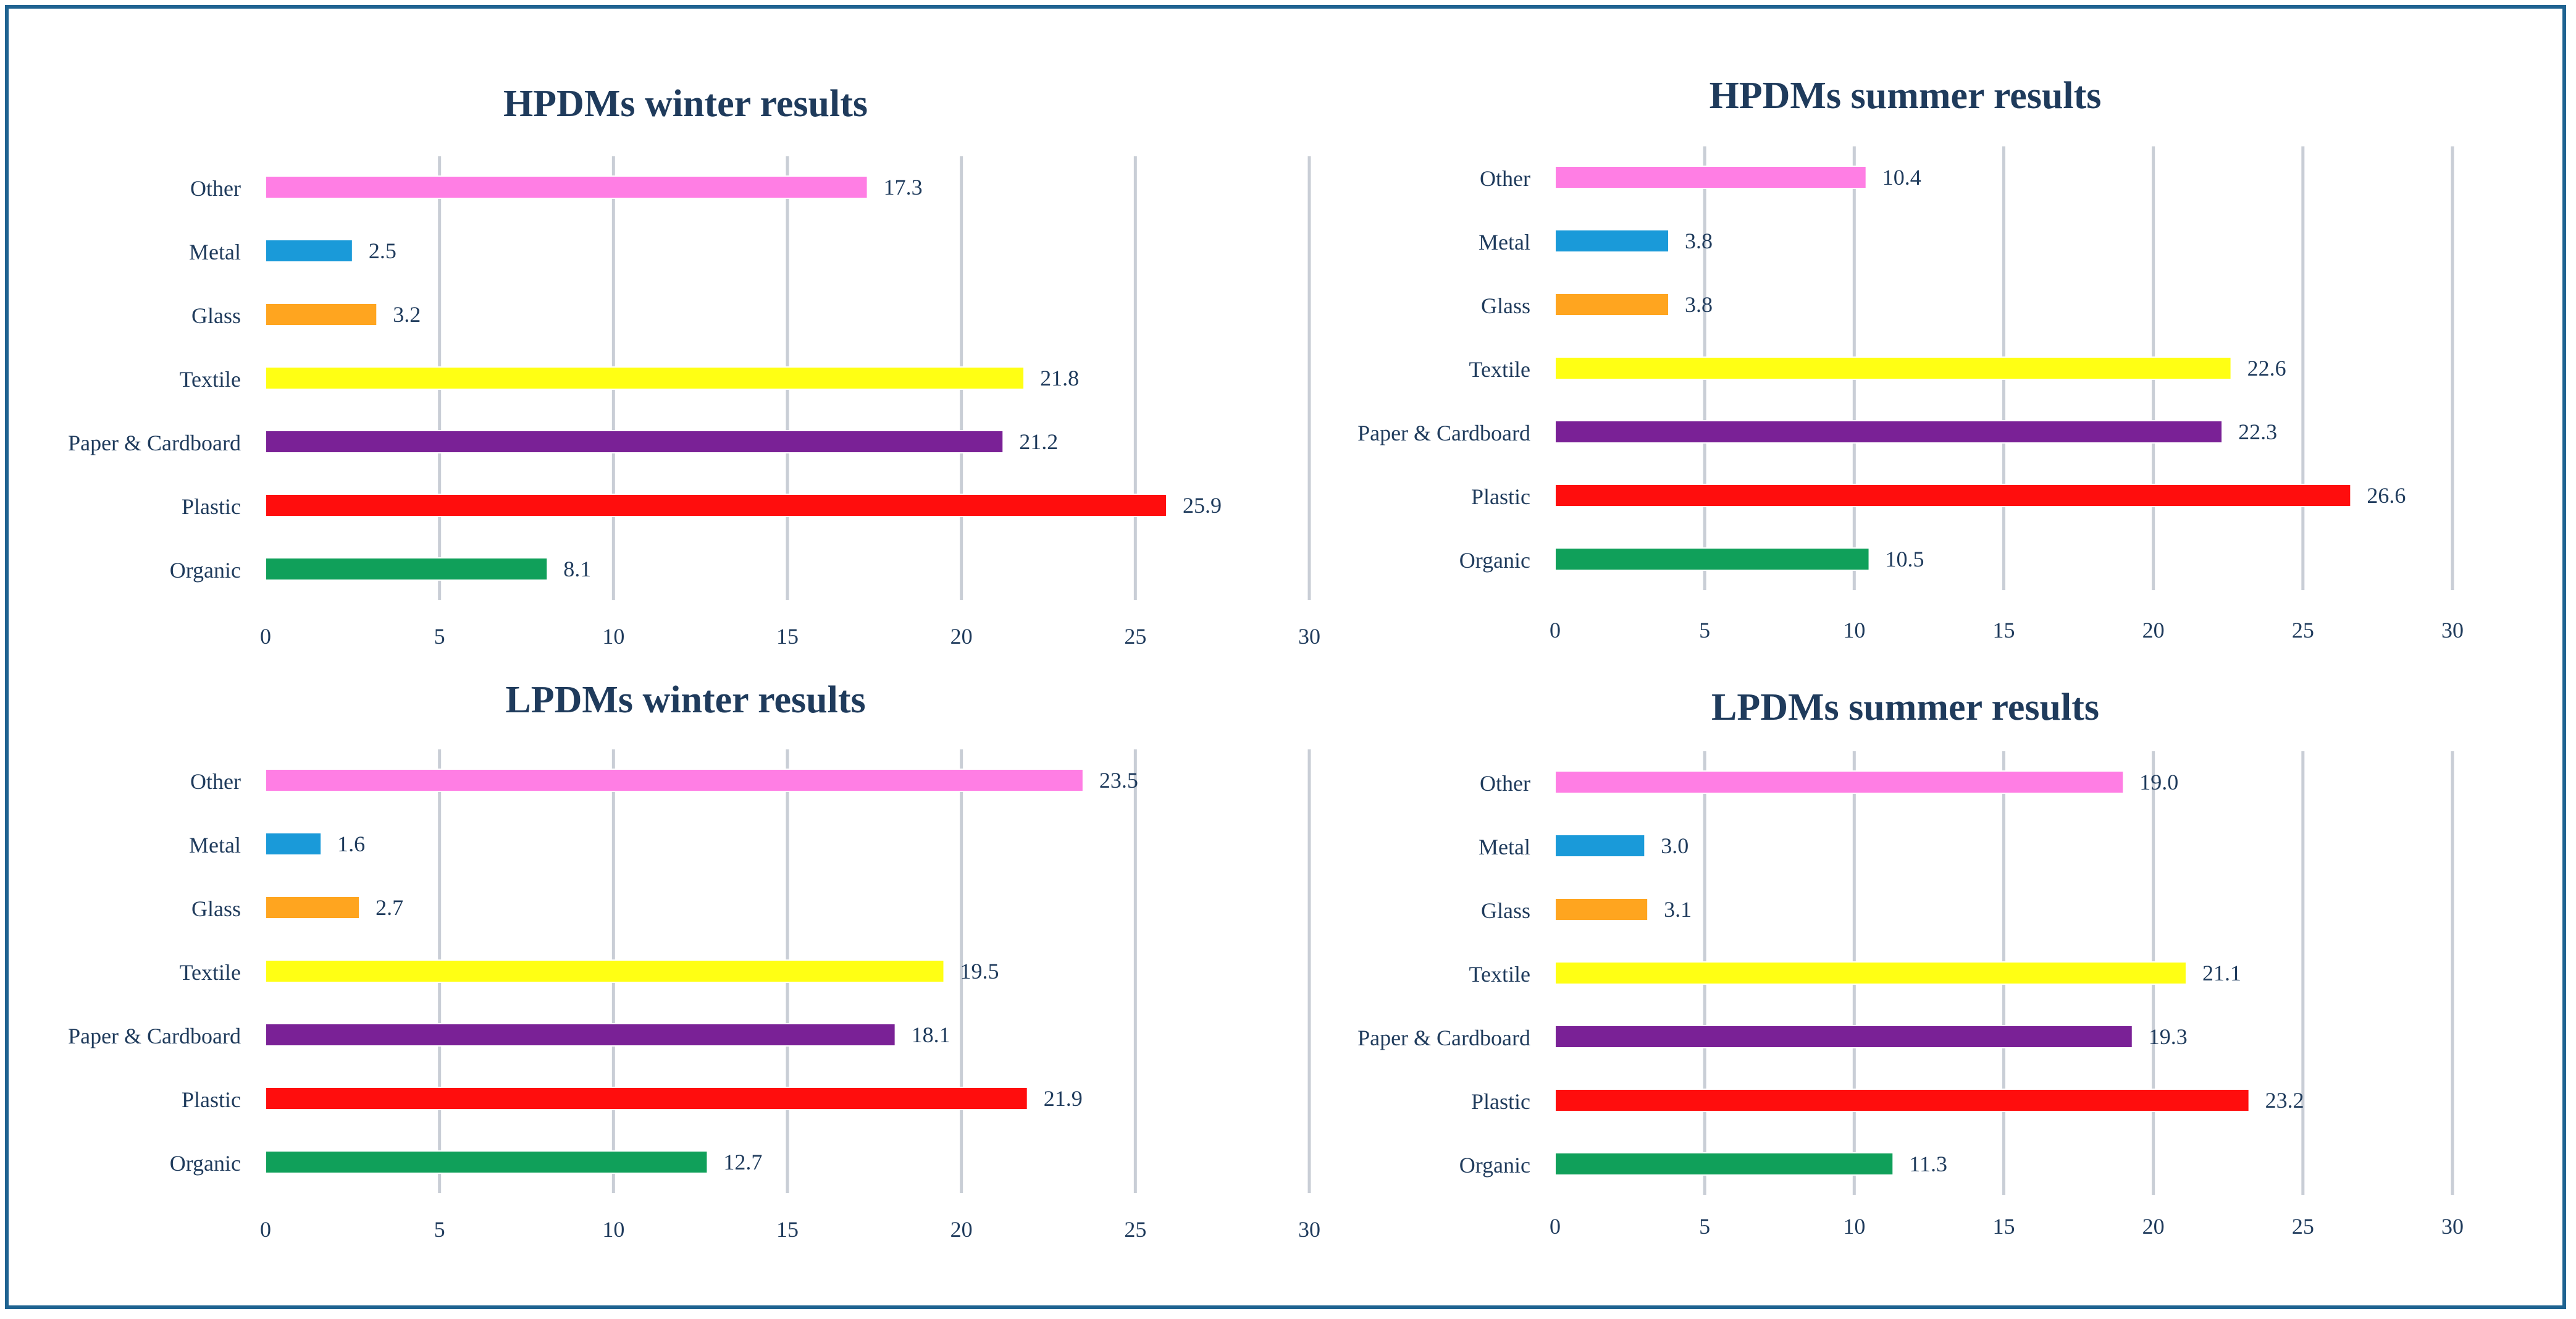 The width and height of the screenshot is (2576, 1319). What do you see at coordinates (1038, 442) in the screenshot?
I see `data-label-paper-cardboard: 21.2` at bounding box center [1038, 442].